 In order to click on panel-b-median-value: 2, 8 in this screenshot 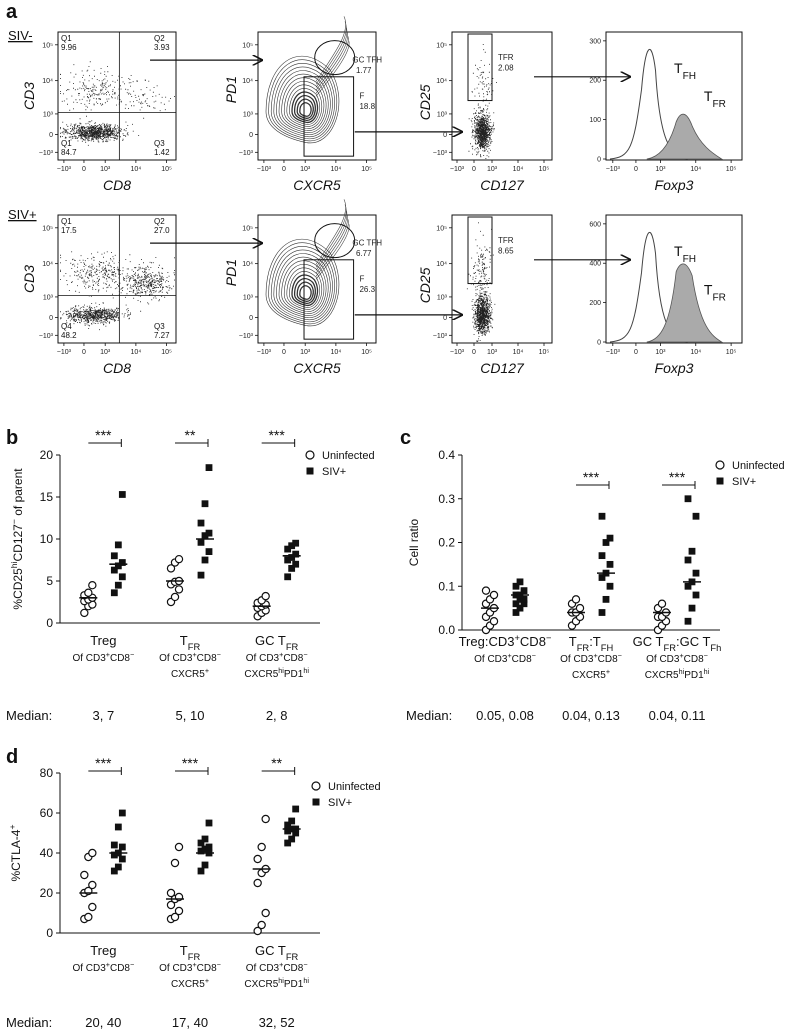, I will do `click(277, 715)`.